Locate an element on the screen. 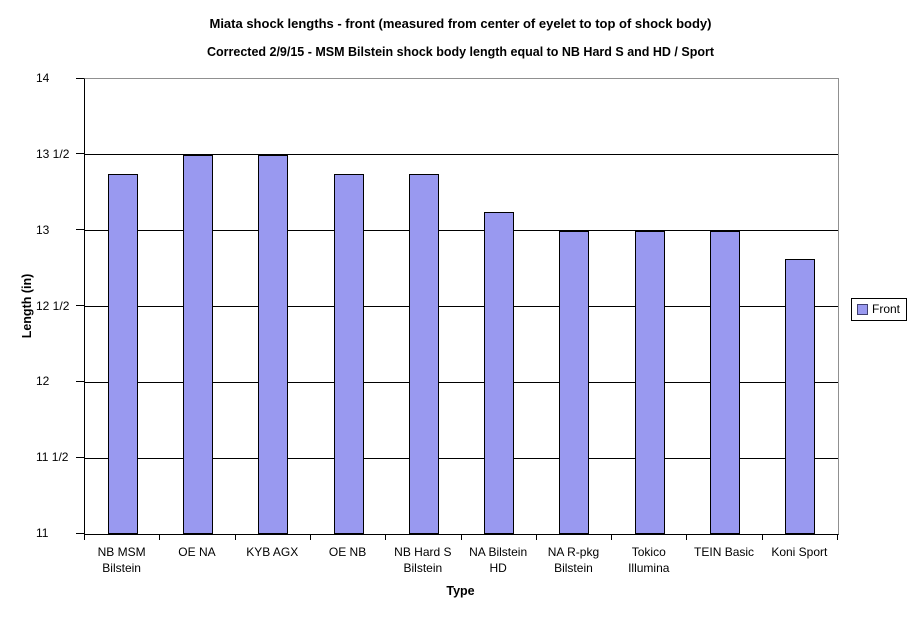  category-label: NA R-pkg Bilstein is located at coordinates (573, 560).